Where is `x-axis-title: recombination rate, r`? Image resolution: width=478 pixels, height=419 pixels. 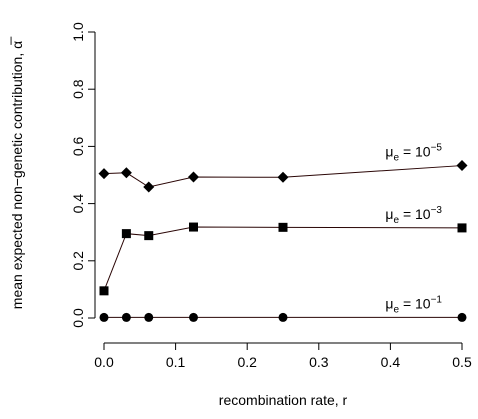 x-axis-title: recombination rate, r is located at coordinates (283, 400).